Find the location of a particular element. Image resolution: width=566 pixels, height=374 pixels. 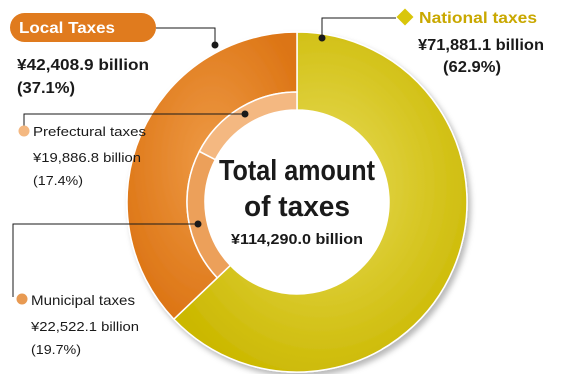

center-title-line2: of taxes is located at coordinates (297, 207).